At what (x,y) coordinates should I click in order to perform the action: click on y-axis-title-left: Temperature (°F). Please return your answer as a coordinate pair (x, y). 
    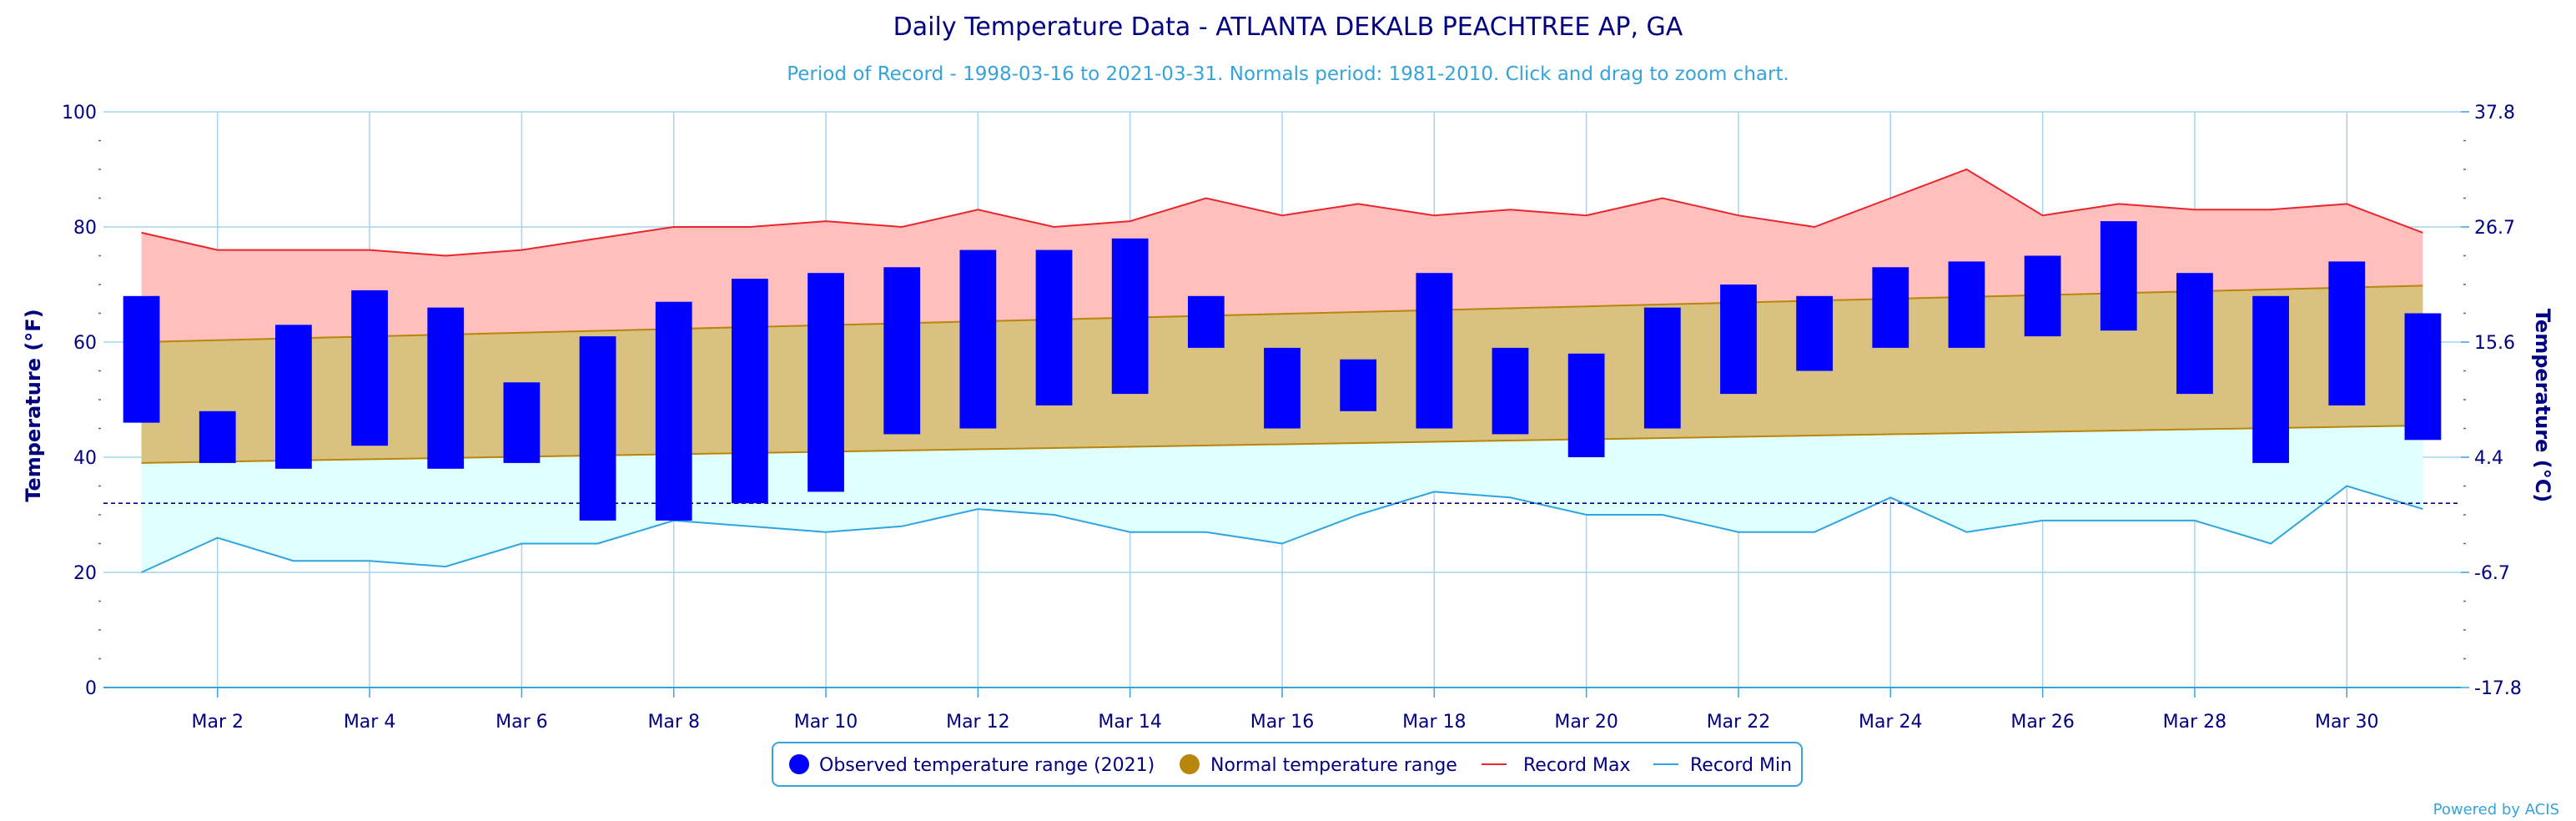
    Looking at the image, I should click on (33, 405).